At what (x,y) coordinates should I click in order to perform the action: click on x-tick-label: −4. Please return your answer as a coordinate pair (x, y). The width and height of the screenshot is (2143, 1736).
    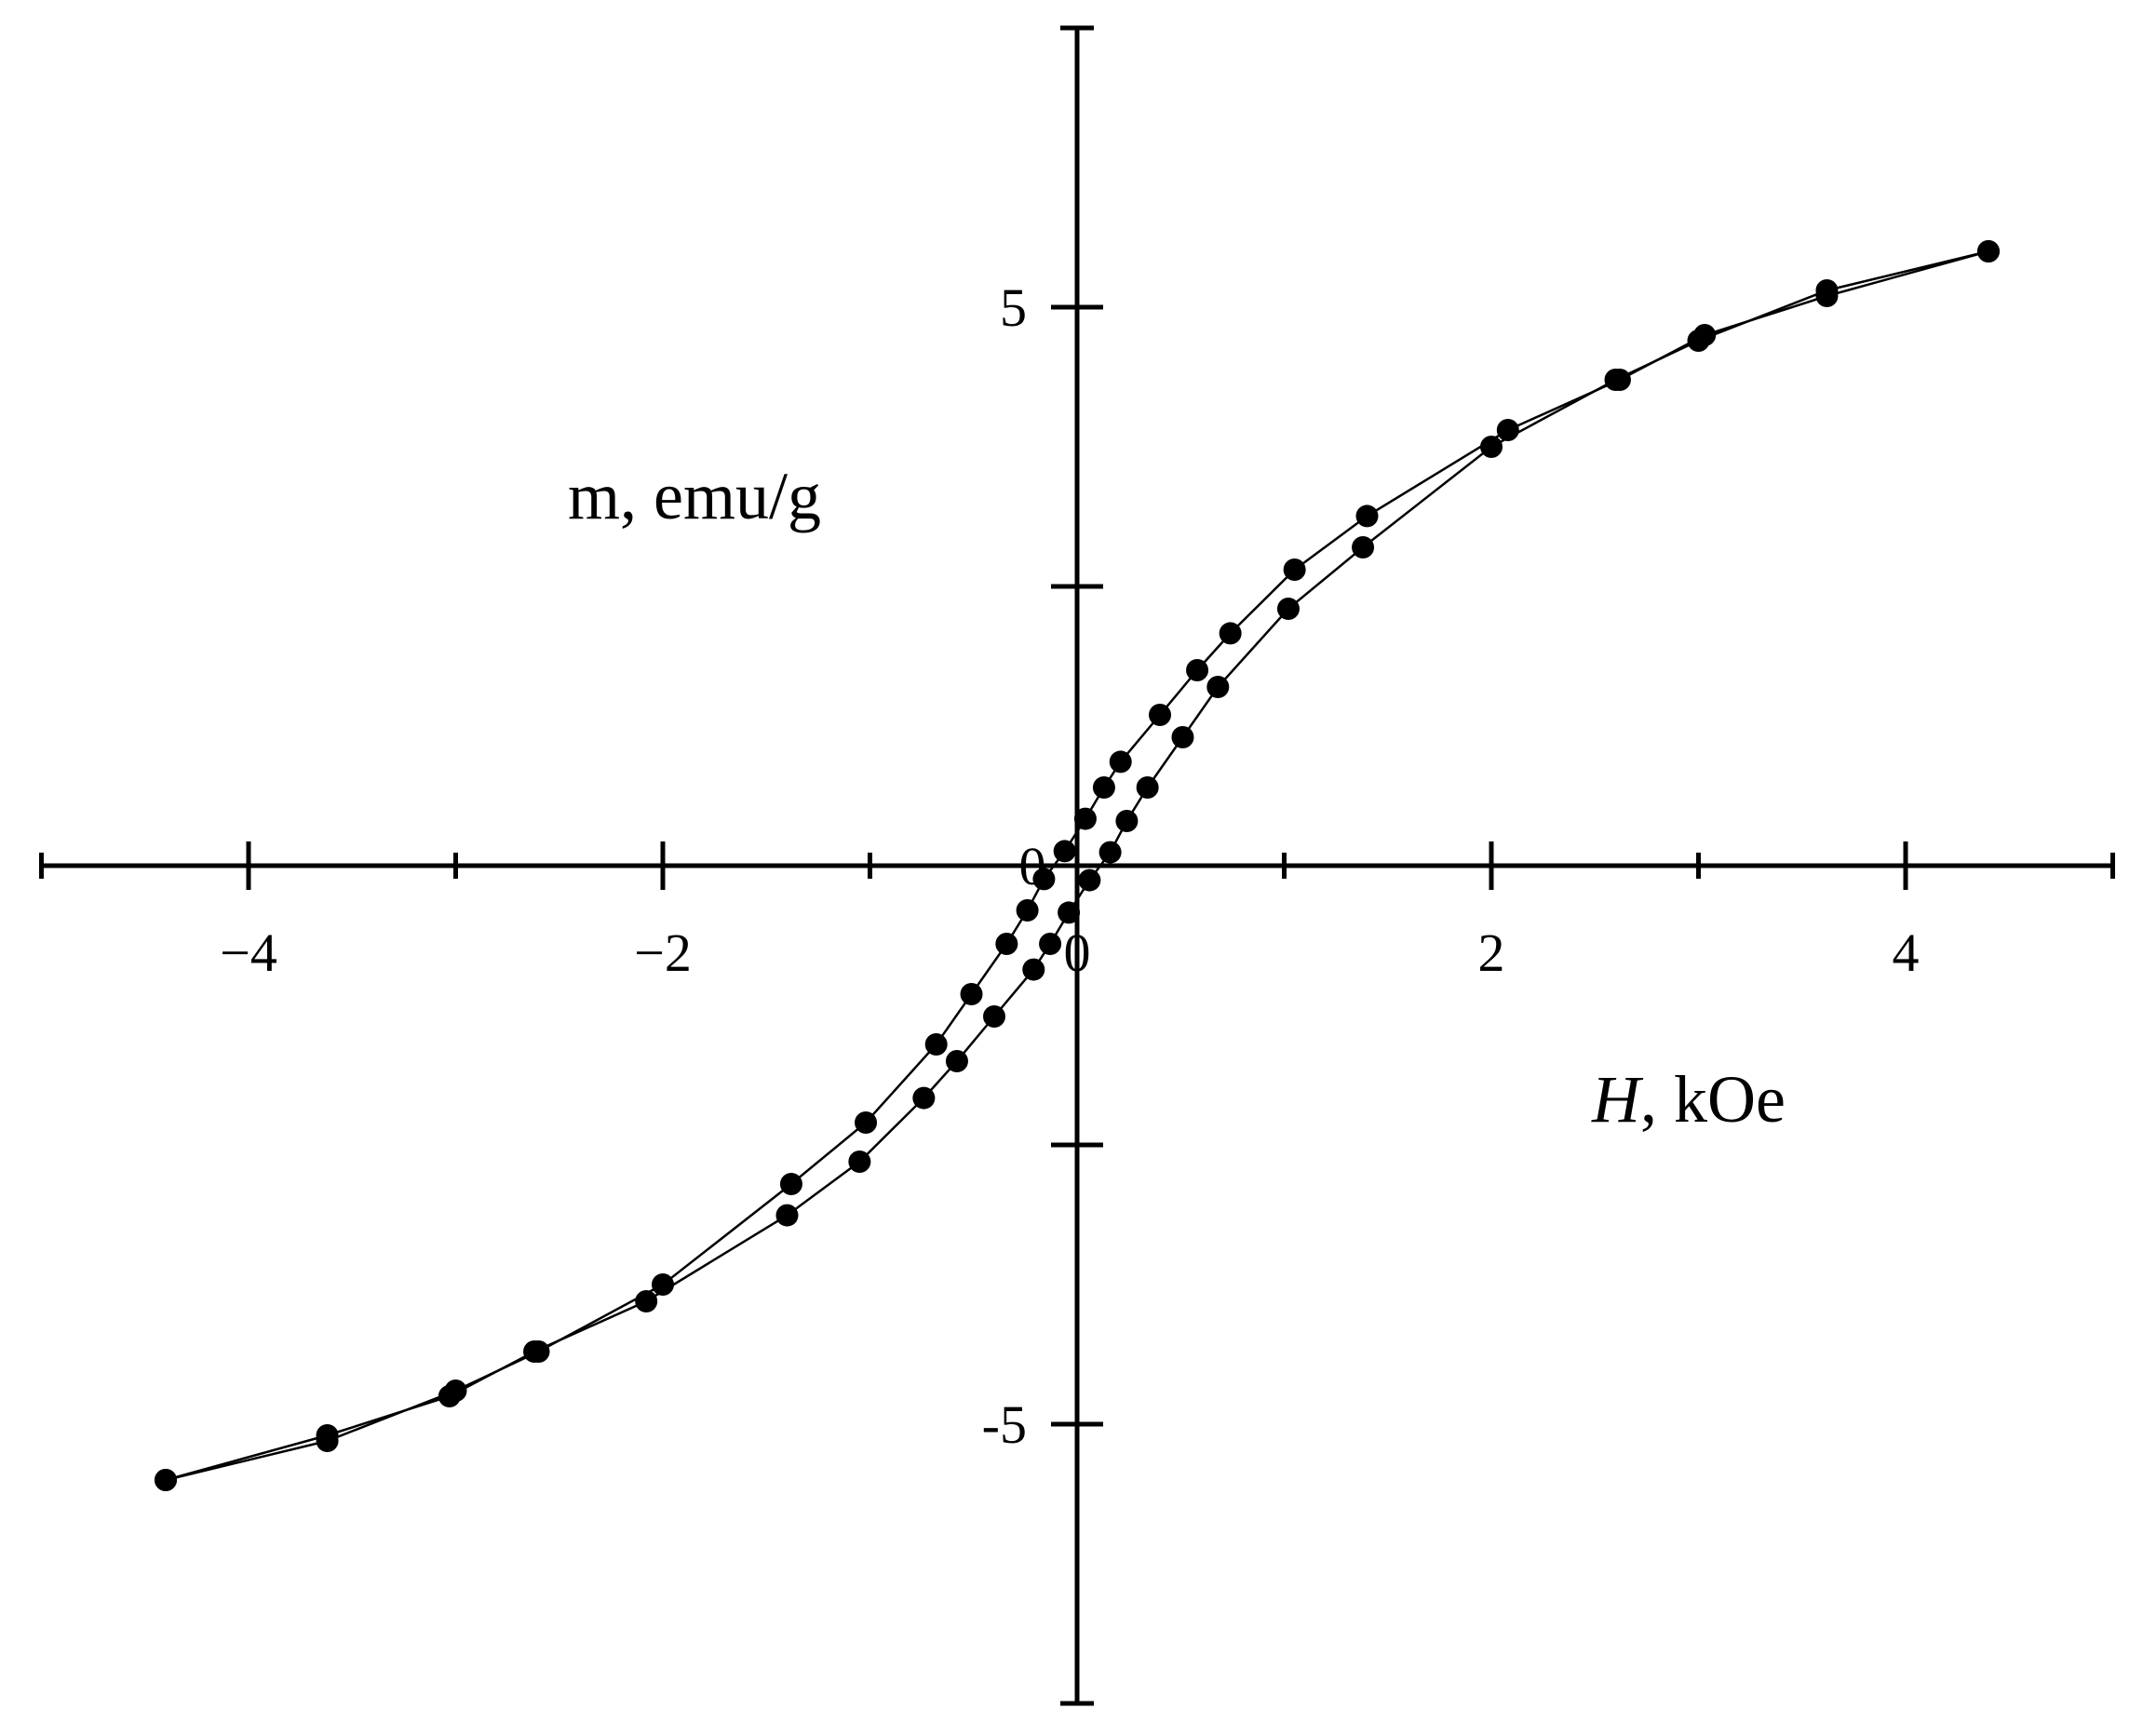
    Looking at the image, I should click on (248, 953).